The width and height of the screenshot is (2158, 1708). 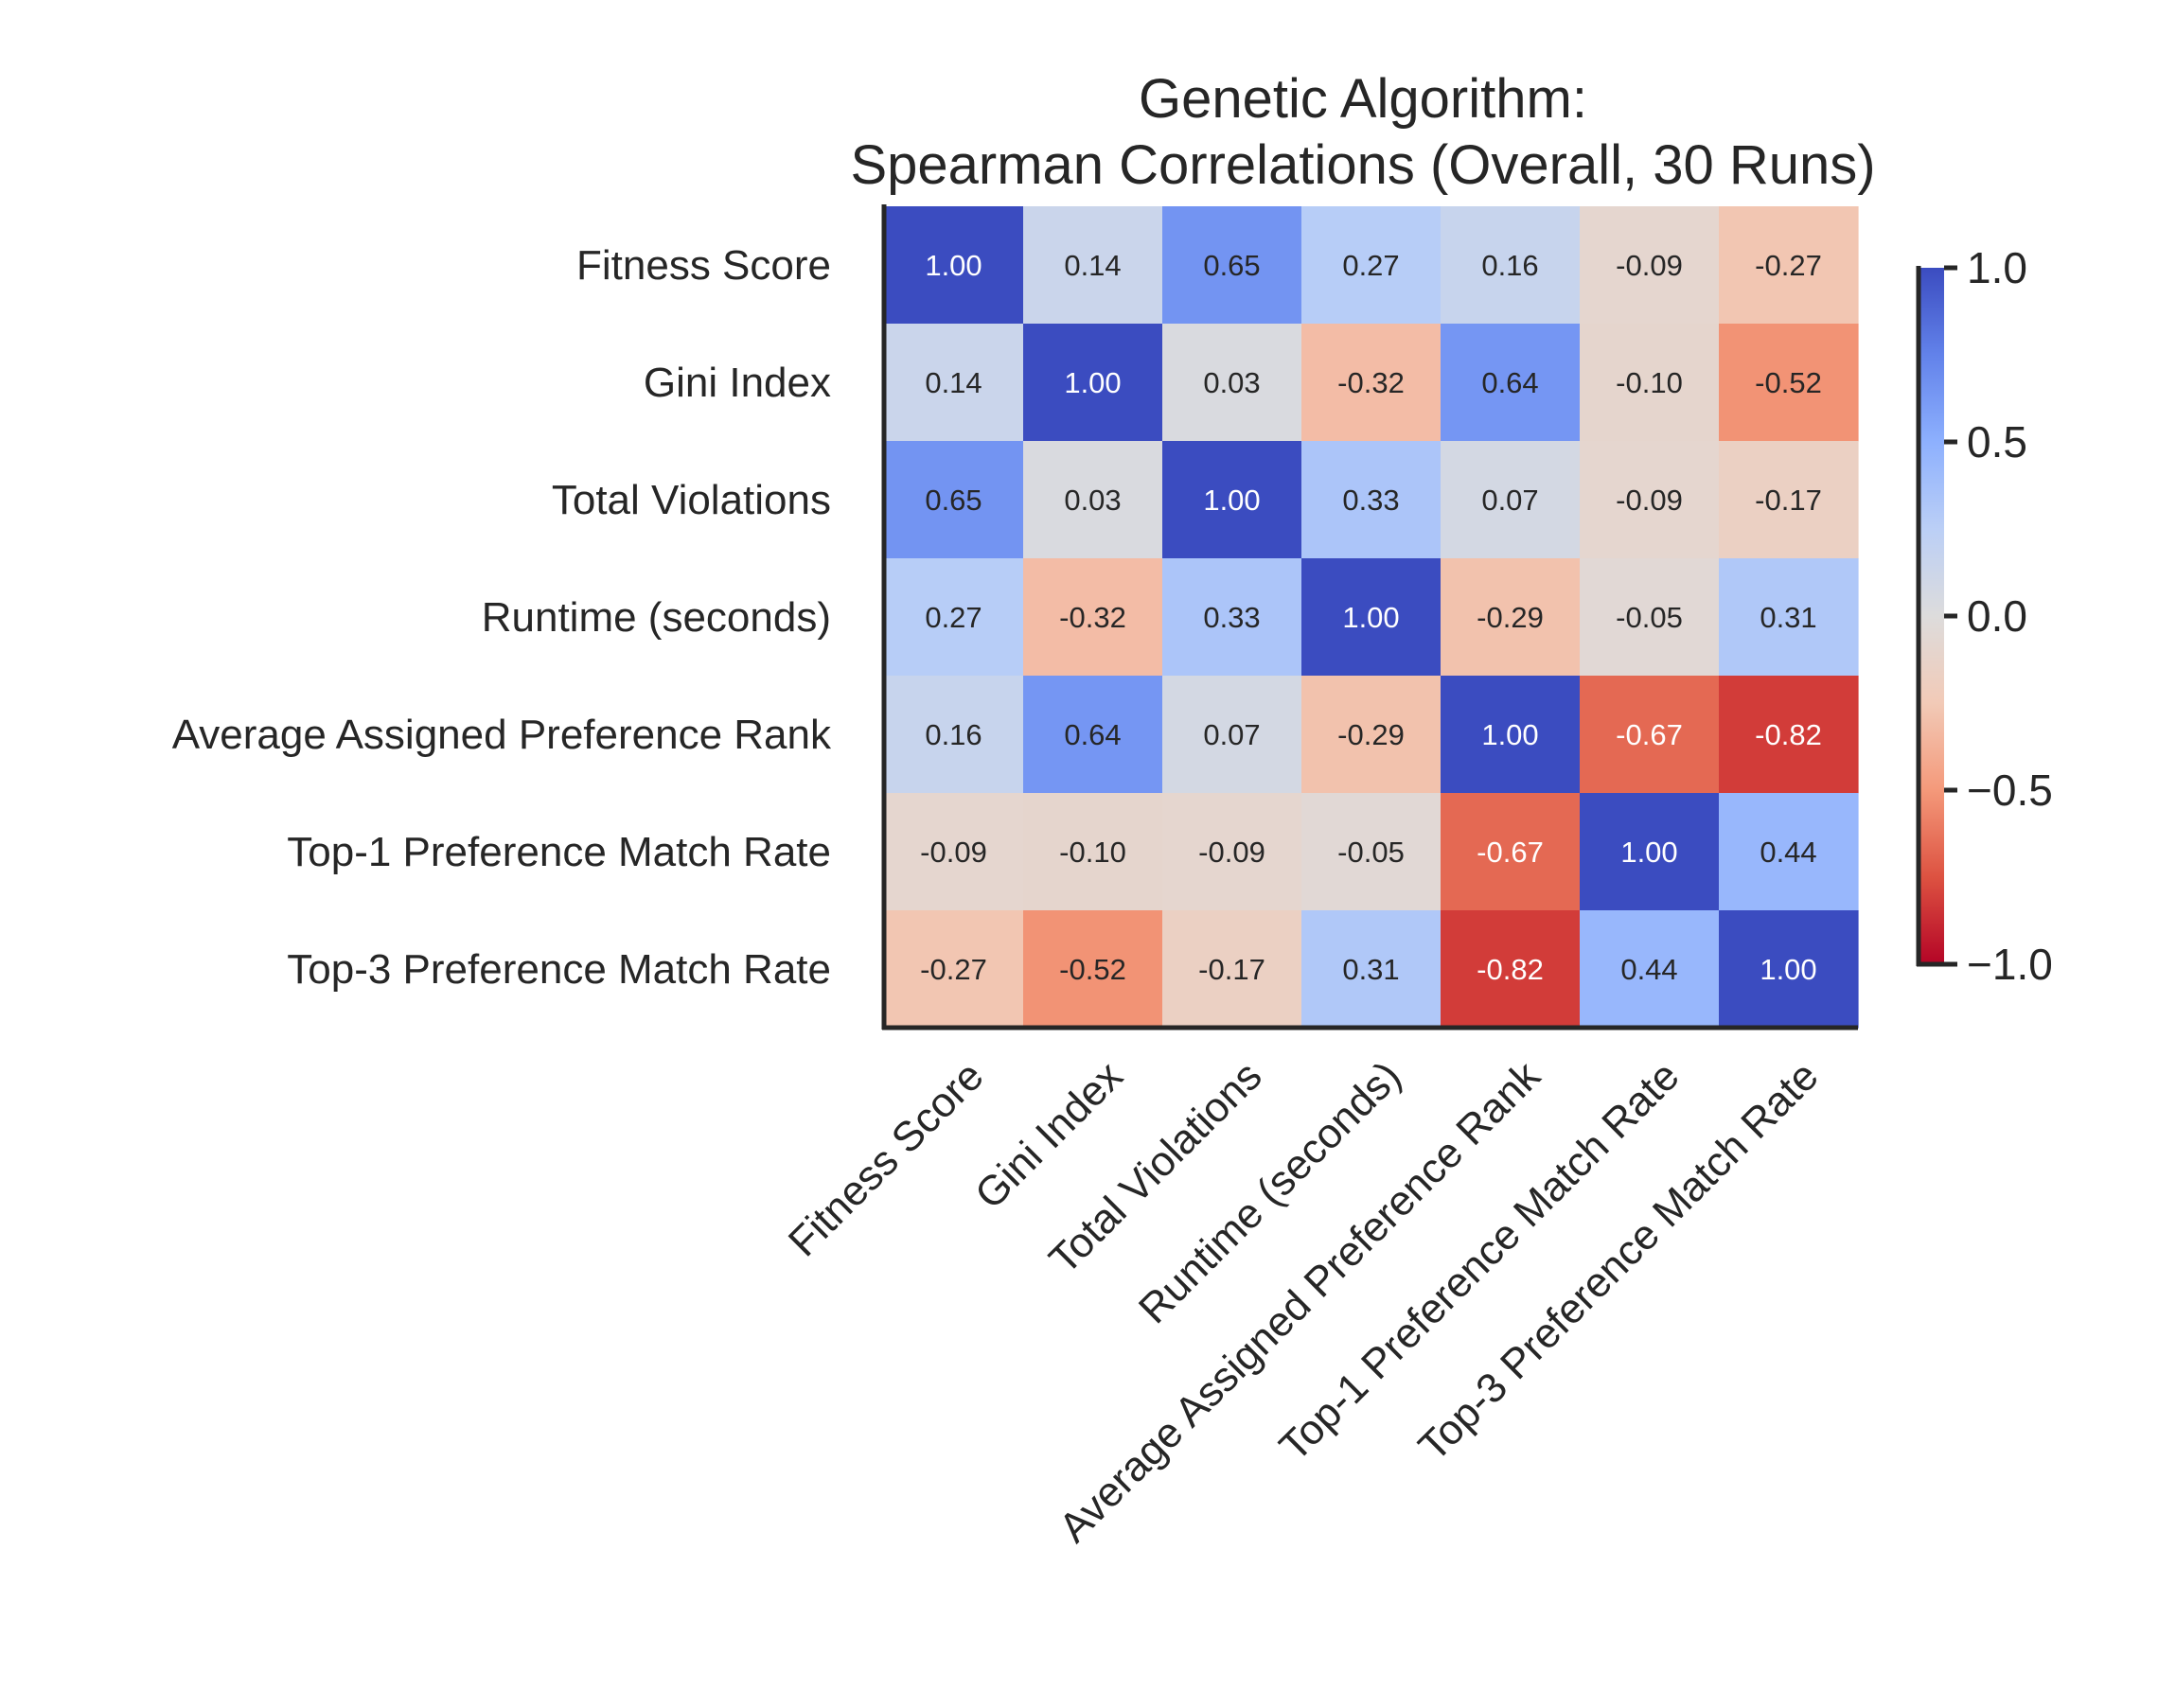 I want to click on cell-value-label-r5-c4: -0.29, so click(x=1371, y=734).